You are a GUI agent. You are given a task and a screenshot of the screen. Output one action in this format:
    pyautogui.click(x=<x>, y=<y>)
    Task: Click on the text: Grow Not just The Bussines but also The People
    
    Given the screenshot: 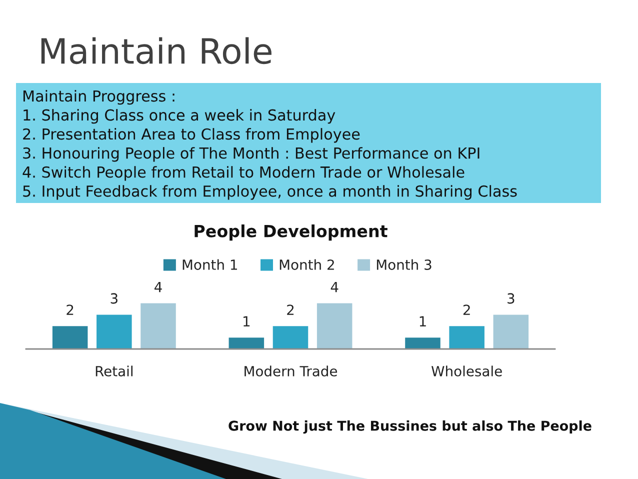 What is the action you would take?
    pyautogui.click(x=410, y=427)
    